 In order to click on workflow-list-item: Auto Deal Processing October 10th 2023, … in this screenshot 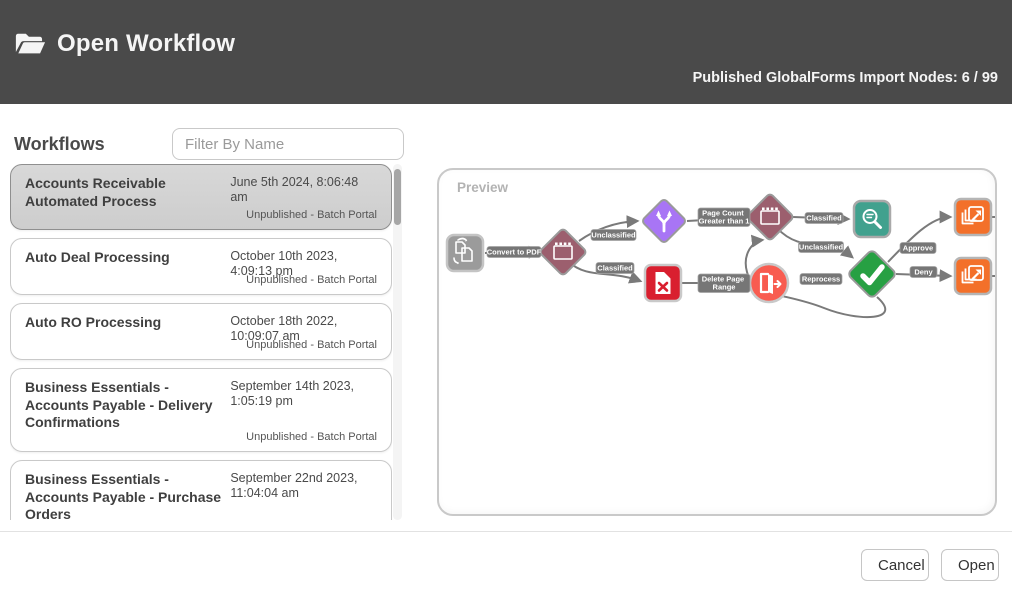, I will do `click(201, 266)`.